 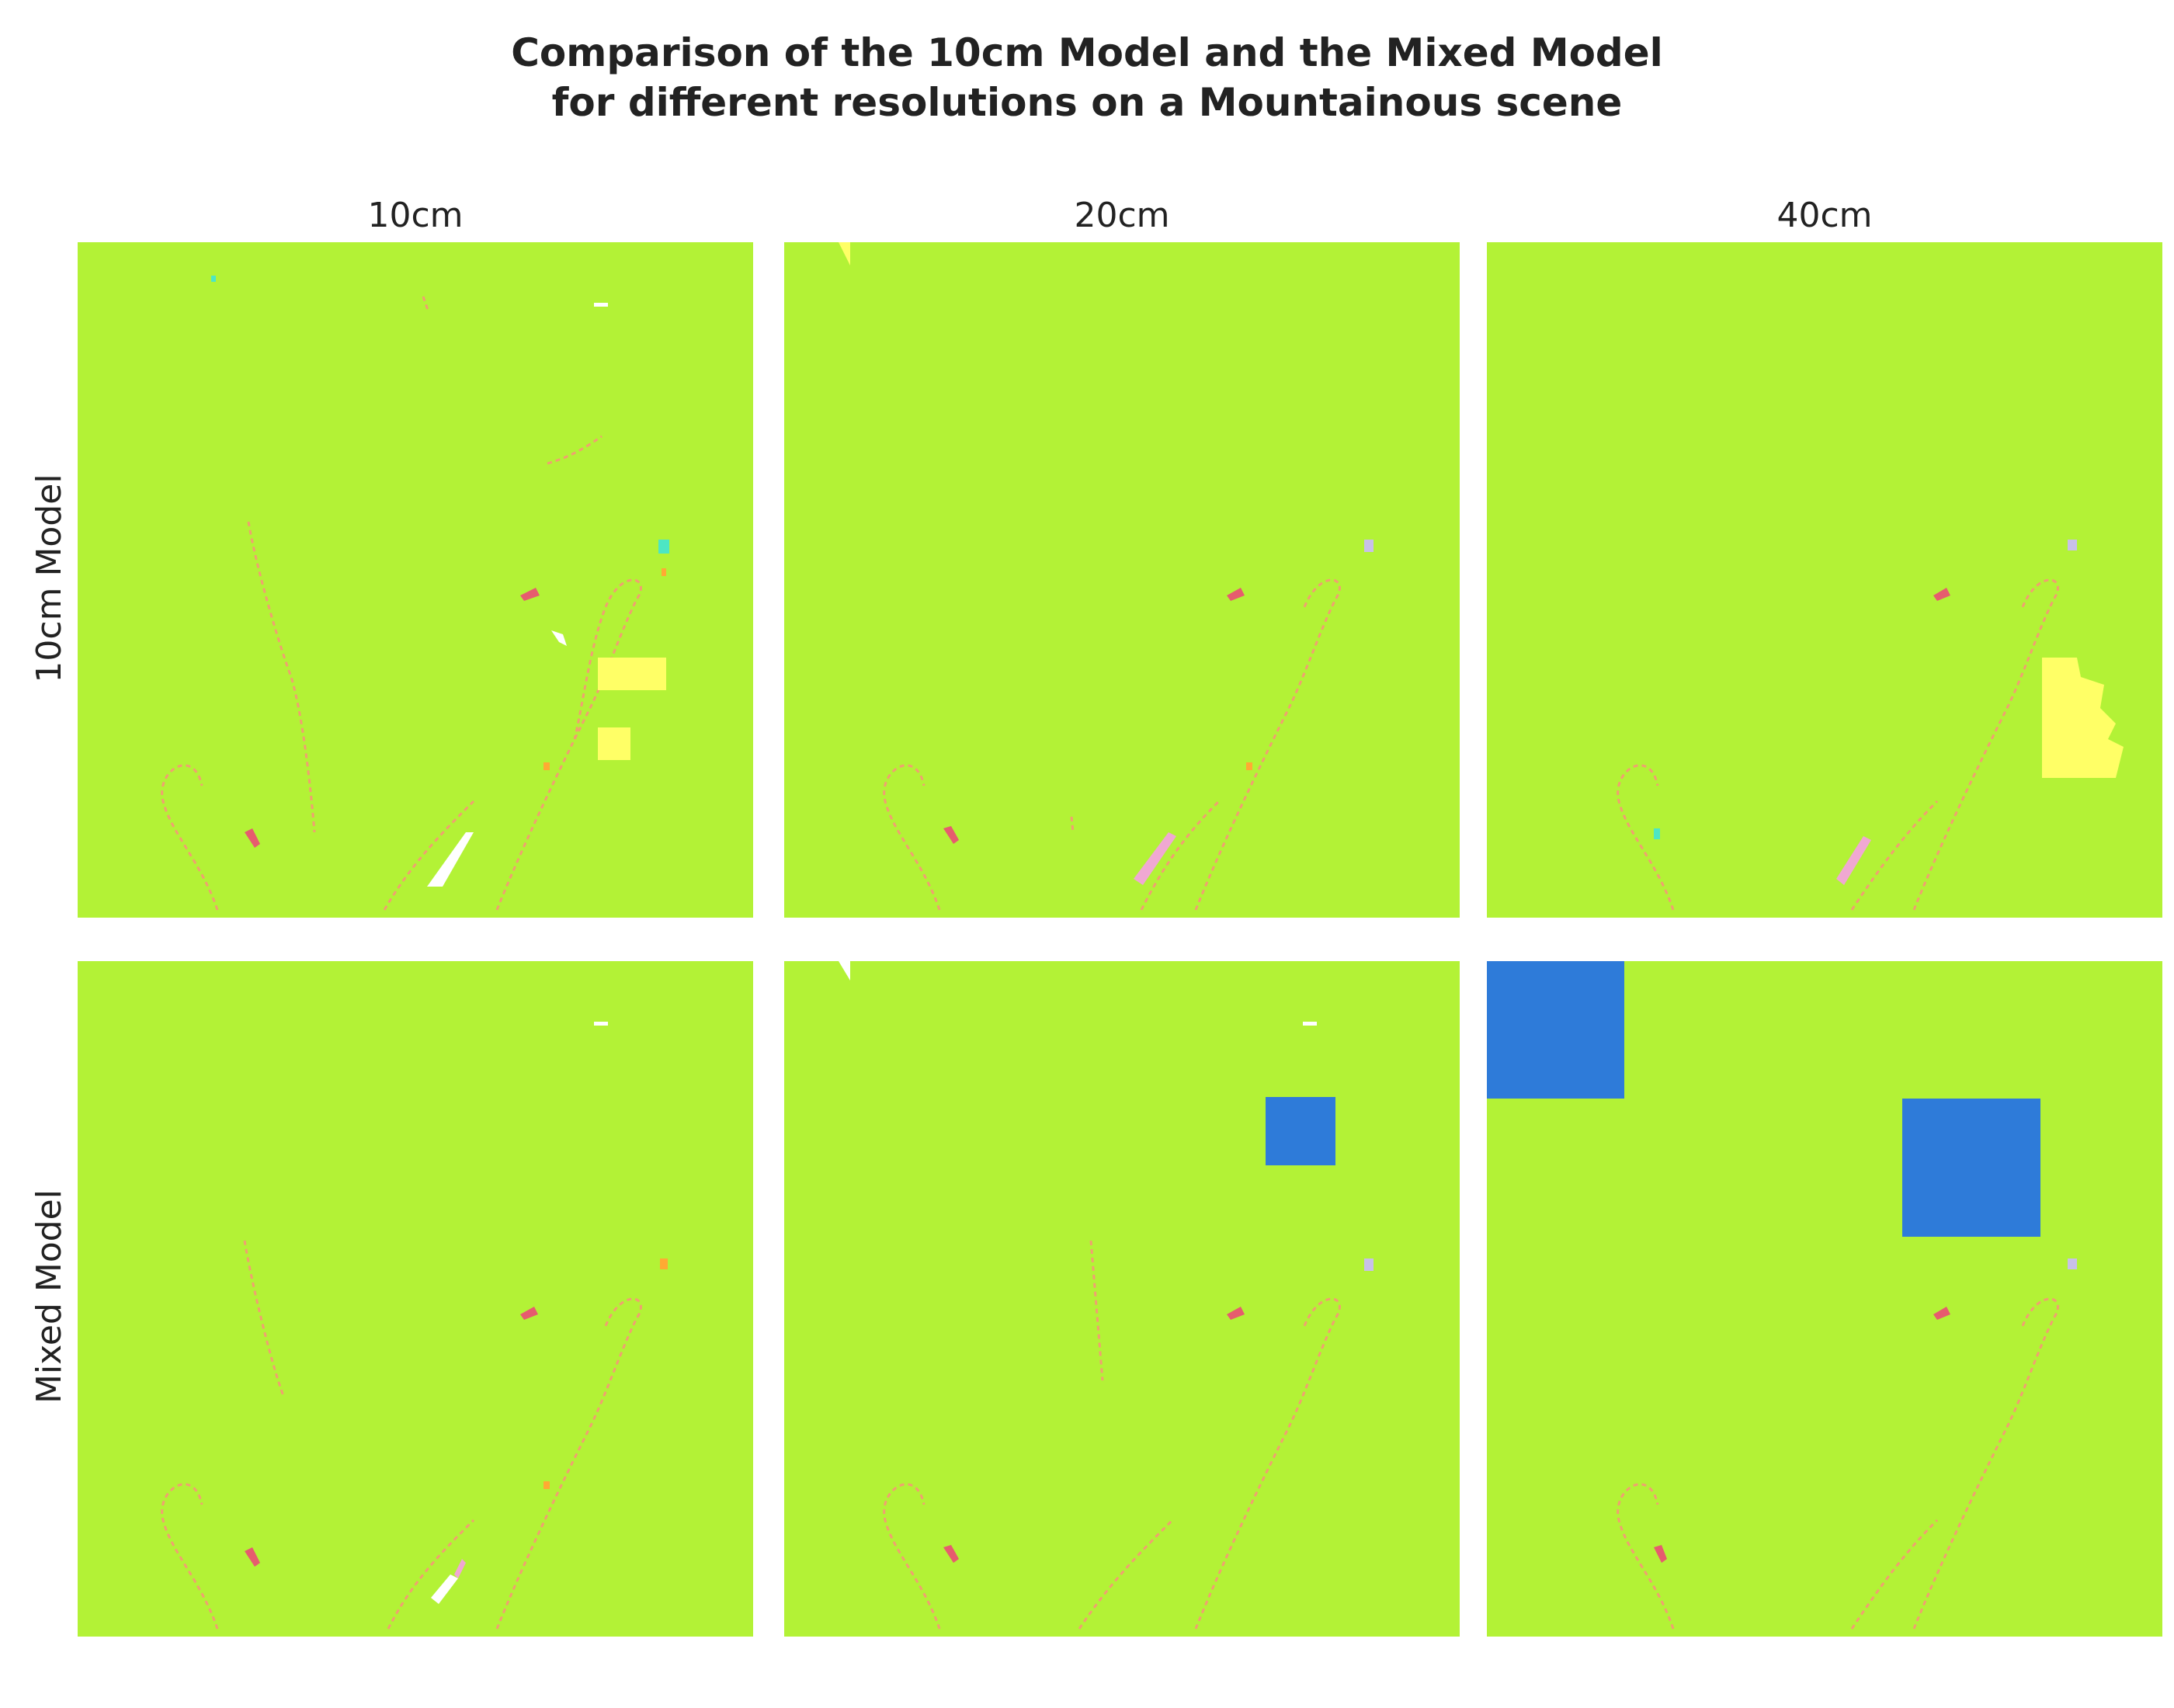 What do you see at coordinates (1122, 216) in the screenshot?
I see `column-label-20cm: 20cm` at bounding box center [1122, 216].